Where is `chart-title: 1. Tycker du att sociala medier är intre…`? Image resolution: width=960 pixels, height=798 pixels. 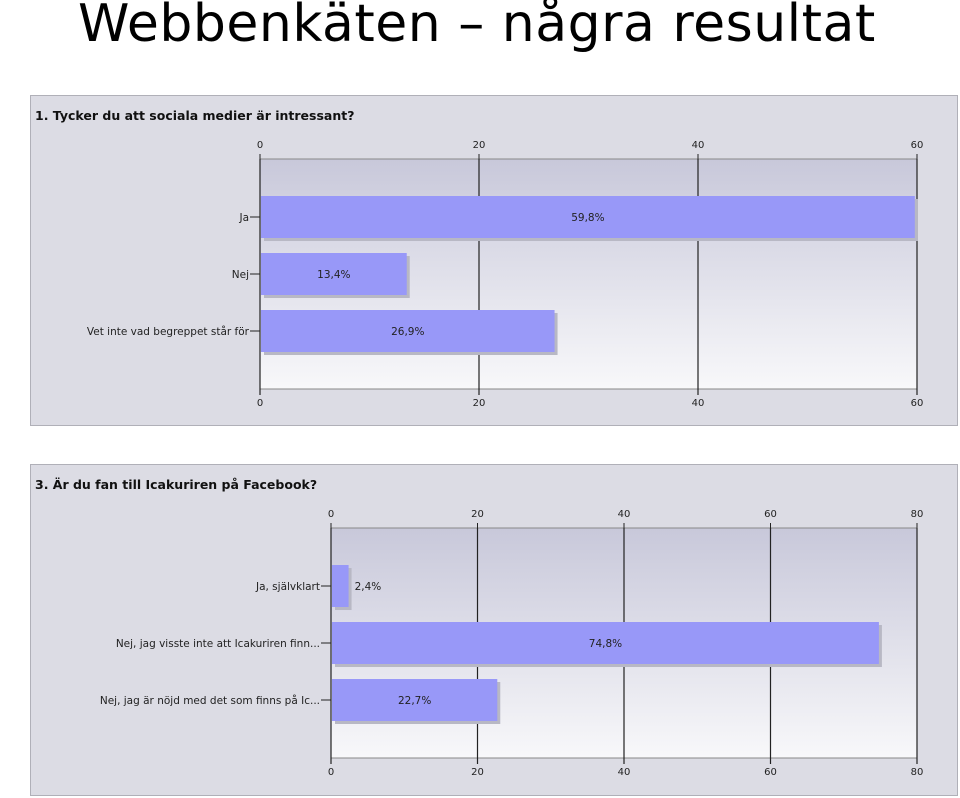 chart-title: 1. Tycker du att sociala medier är intre… is located at coordinates (194, 115).